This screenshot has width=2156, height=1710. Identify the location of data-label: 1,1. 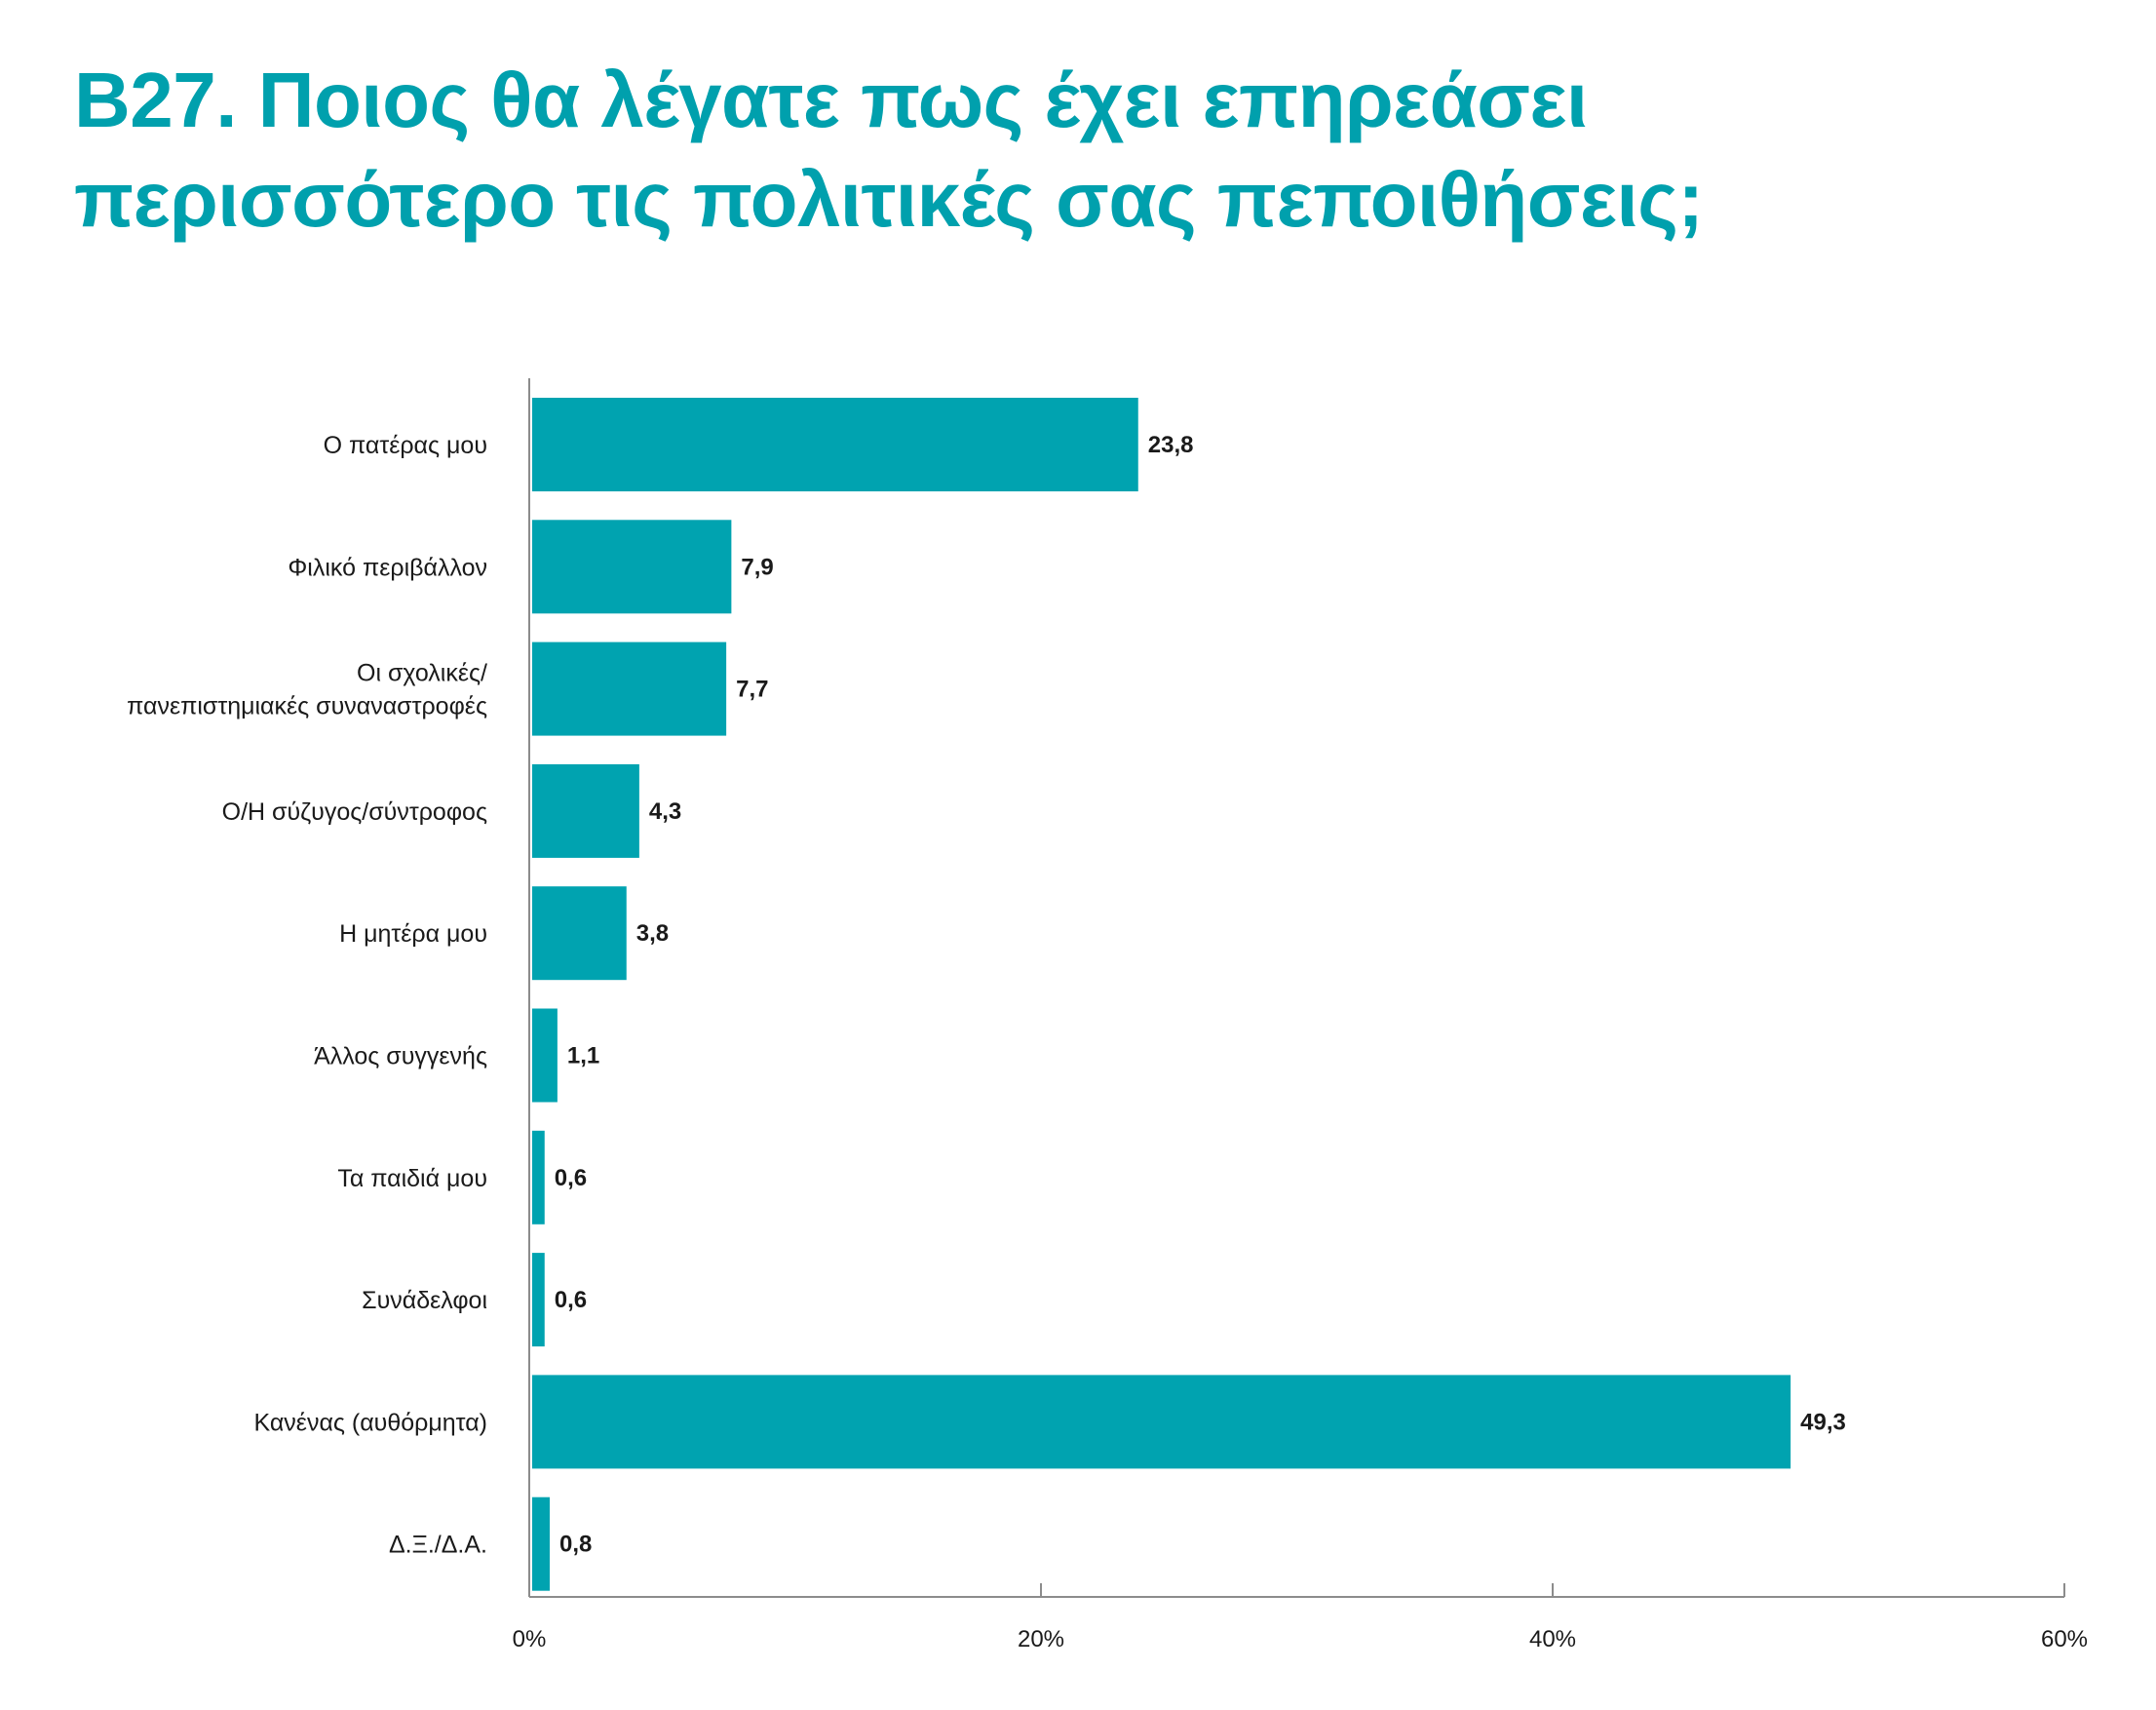
(583, 1056).